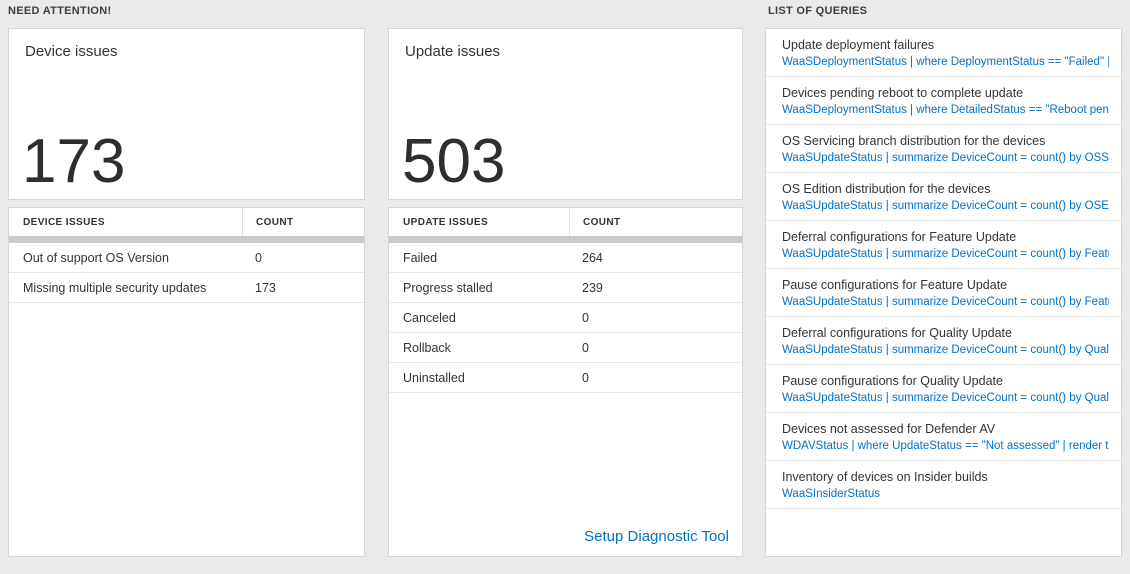 This screenshot has height=574, width=1130. Describe the element at coordinates (60, 11) in the screenshot. I see `need-attention-header: NEED ATTENTION!` at that location.